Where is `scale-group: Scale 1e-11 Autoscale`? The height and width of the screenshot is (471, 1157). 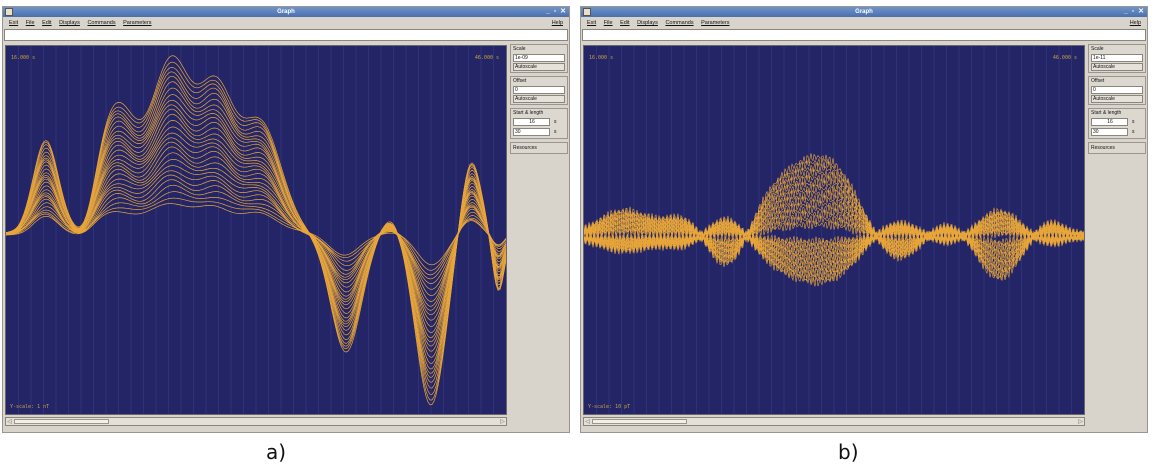 scale-group: Scale 1e-11 Autoscale is located at coordinates (1117, 58).